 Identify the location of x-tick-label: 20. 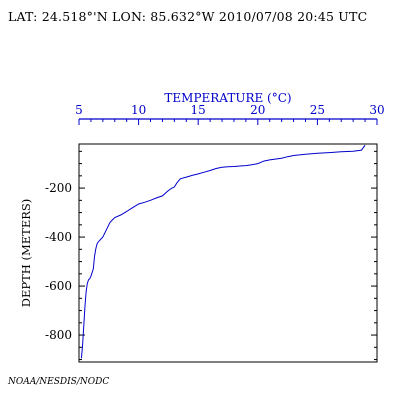
(257, 110).